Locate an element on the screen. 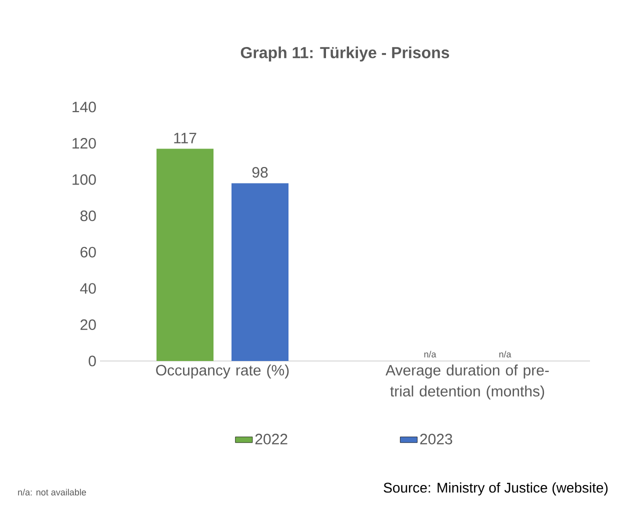 Image resolution: width=621 pixels, height=511 pixels. legend-label: 2023 is located at coordinates (436, 439).